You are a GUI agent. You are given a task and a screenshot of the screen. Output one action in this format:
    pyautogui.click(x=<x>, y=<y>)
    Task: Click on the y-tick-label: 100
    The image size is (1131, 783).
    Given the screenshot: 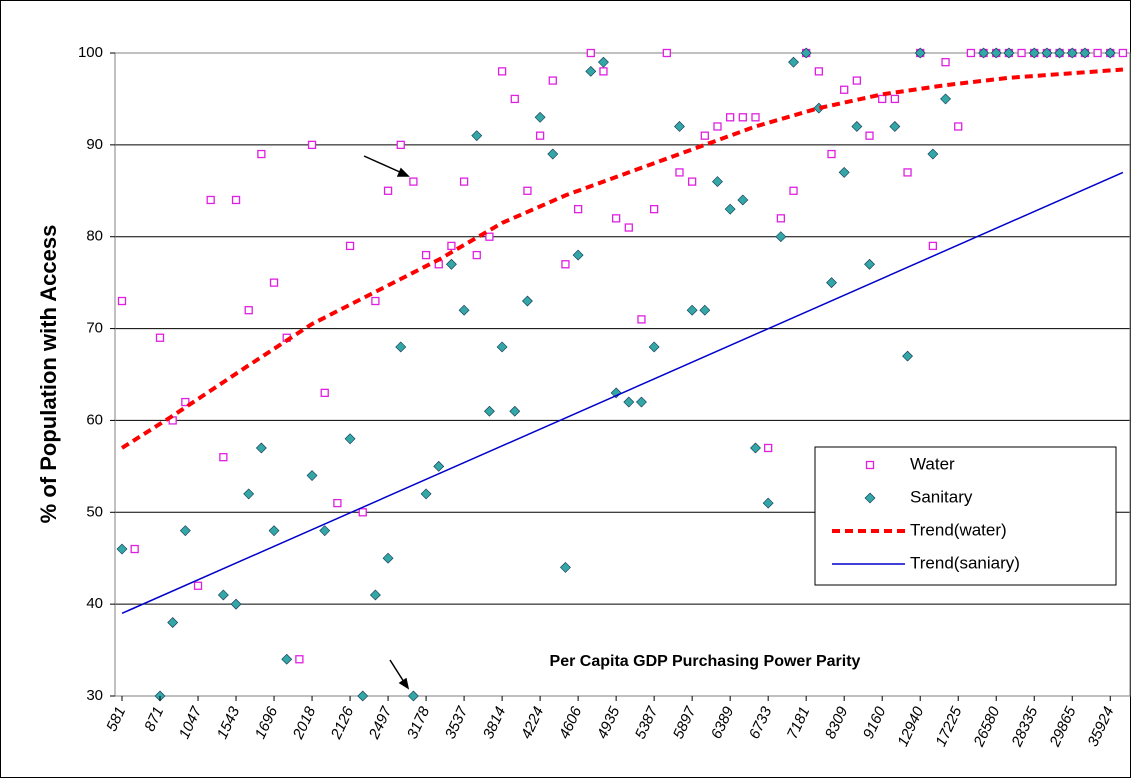 What is the action you would take?
    pyautogui.click(x=90, y=52)
    